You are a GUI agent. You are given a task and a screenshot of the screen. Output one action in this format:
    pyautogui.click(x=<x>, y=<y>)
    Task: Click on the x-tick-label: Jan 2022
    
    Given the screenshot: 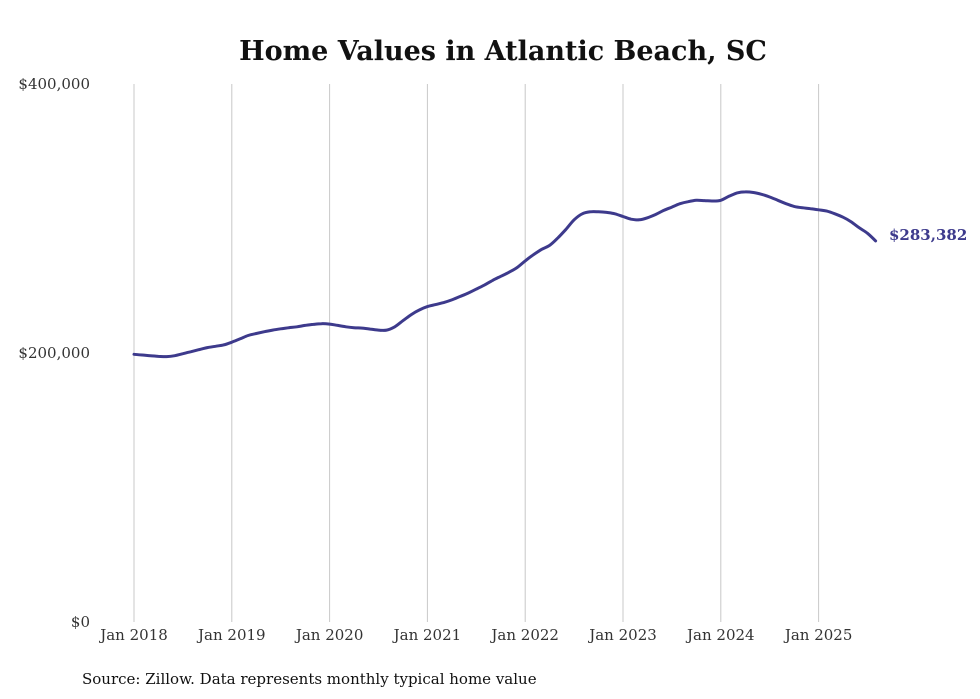 What is the action you would take?
    pyautogui.click(x=524, y=635)
    